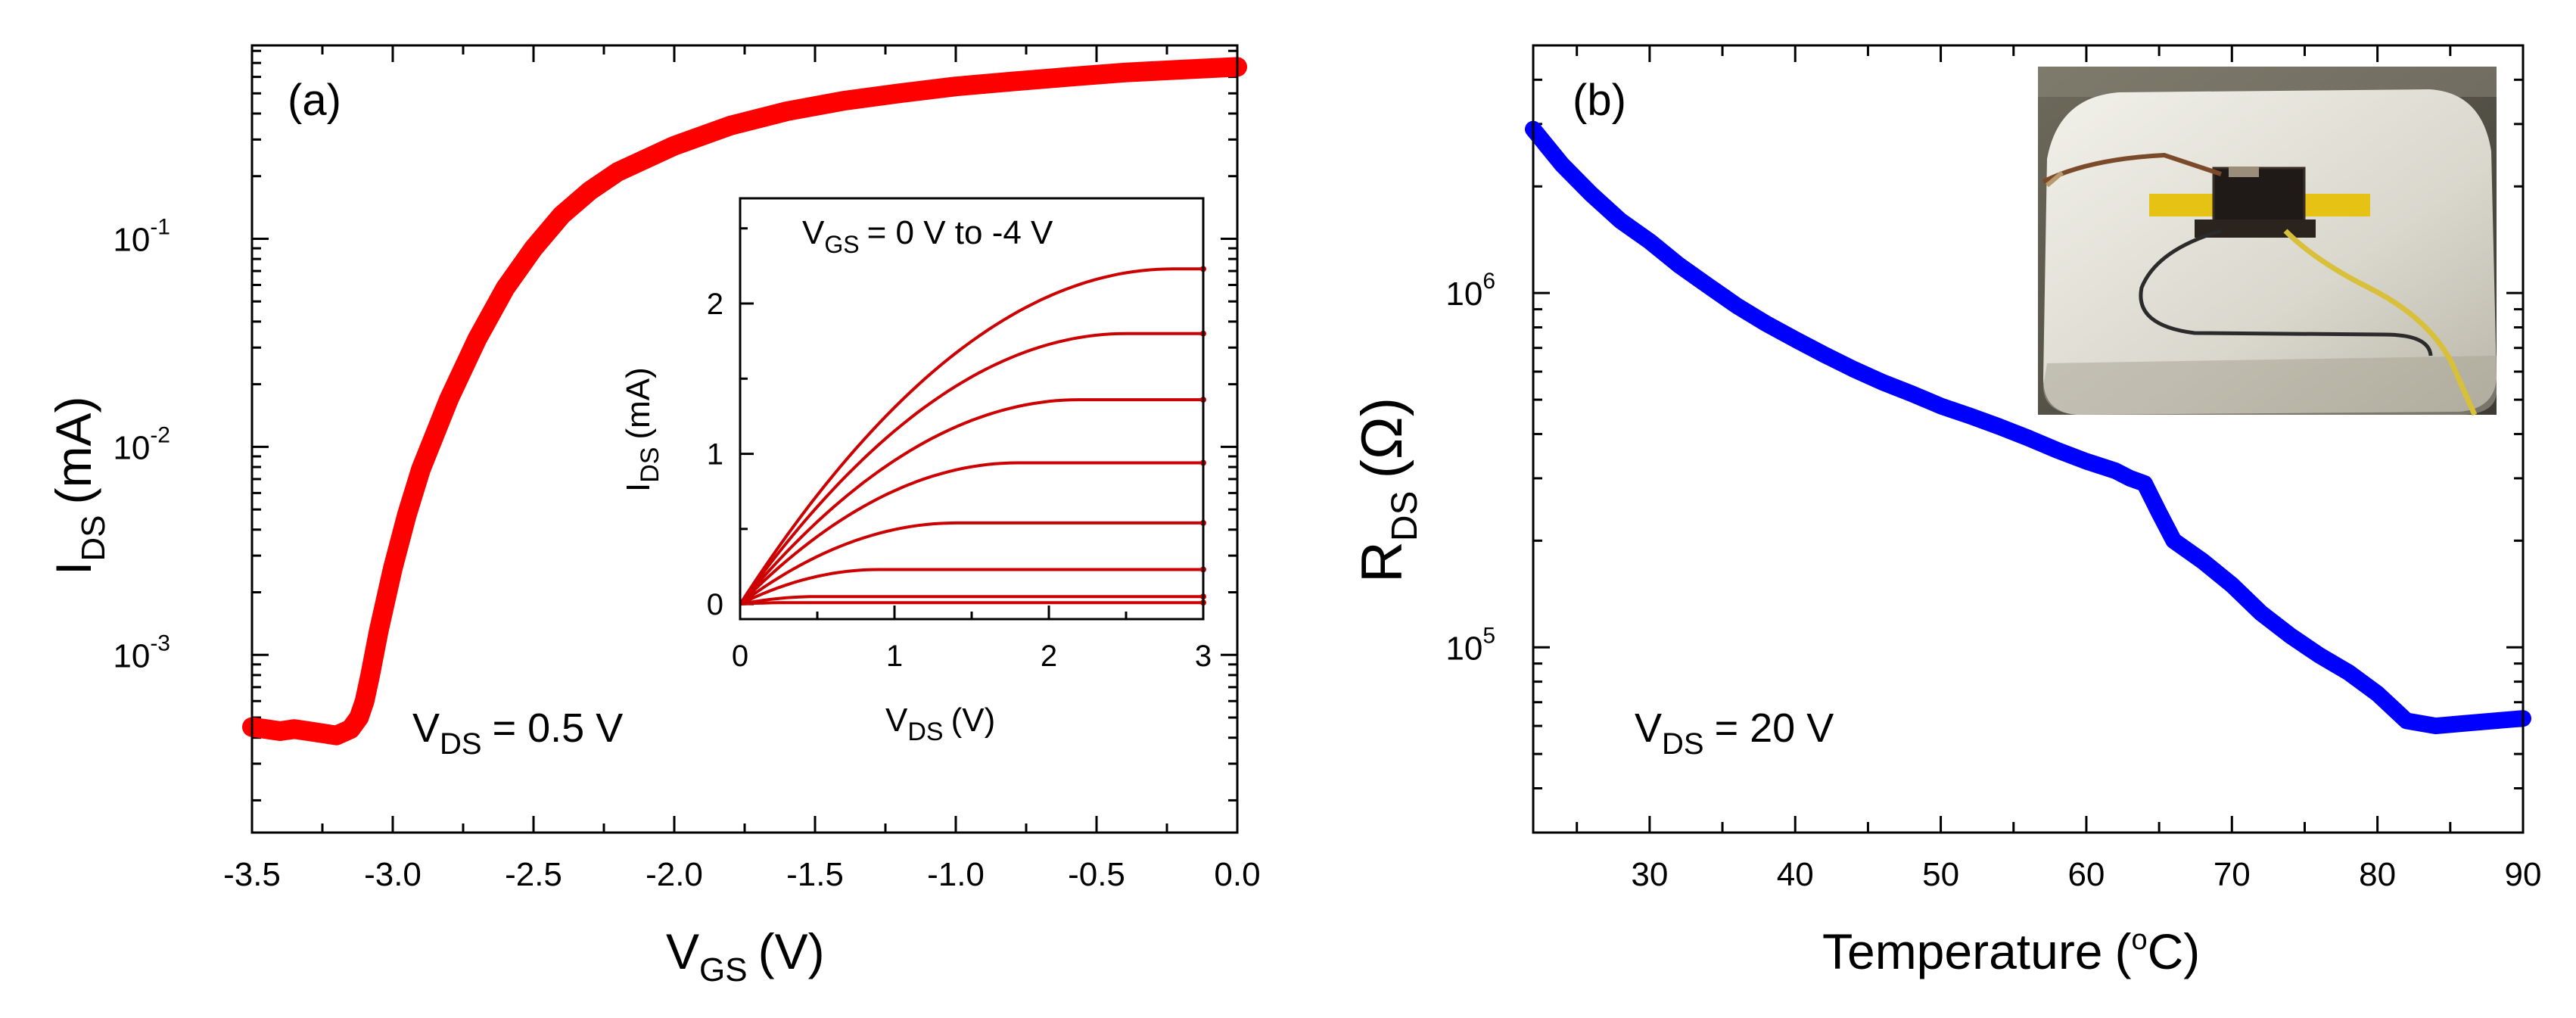  I want to click on inset-output-curves, so click(973, 436).